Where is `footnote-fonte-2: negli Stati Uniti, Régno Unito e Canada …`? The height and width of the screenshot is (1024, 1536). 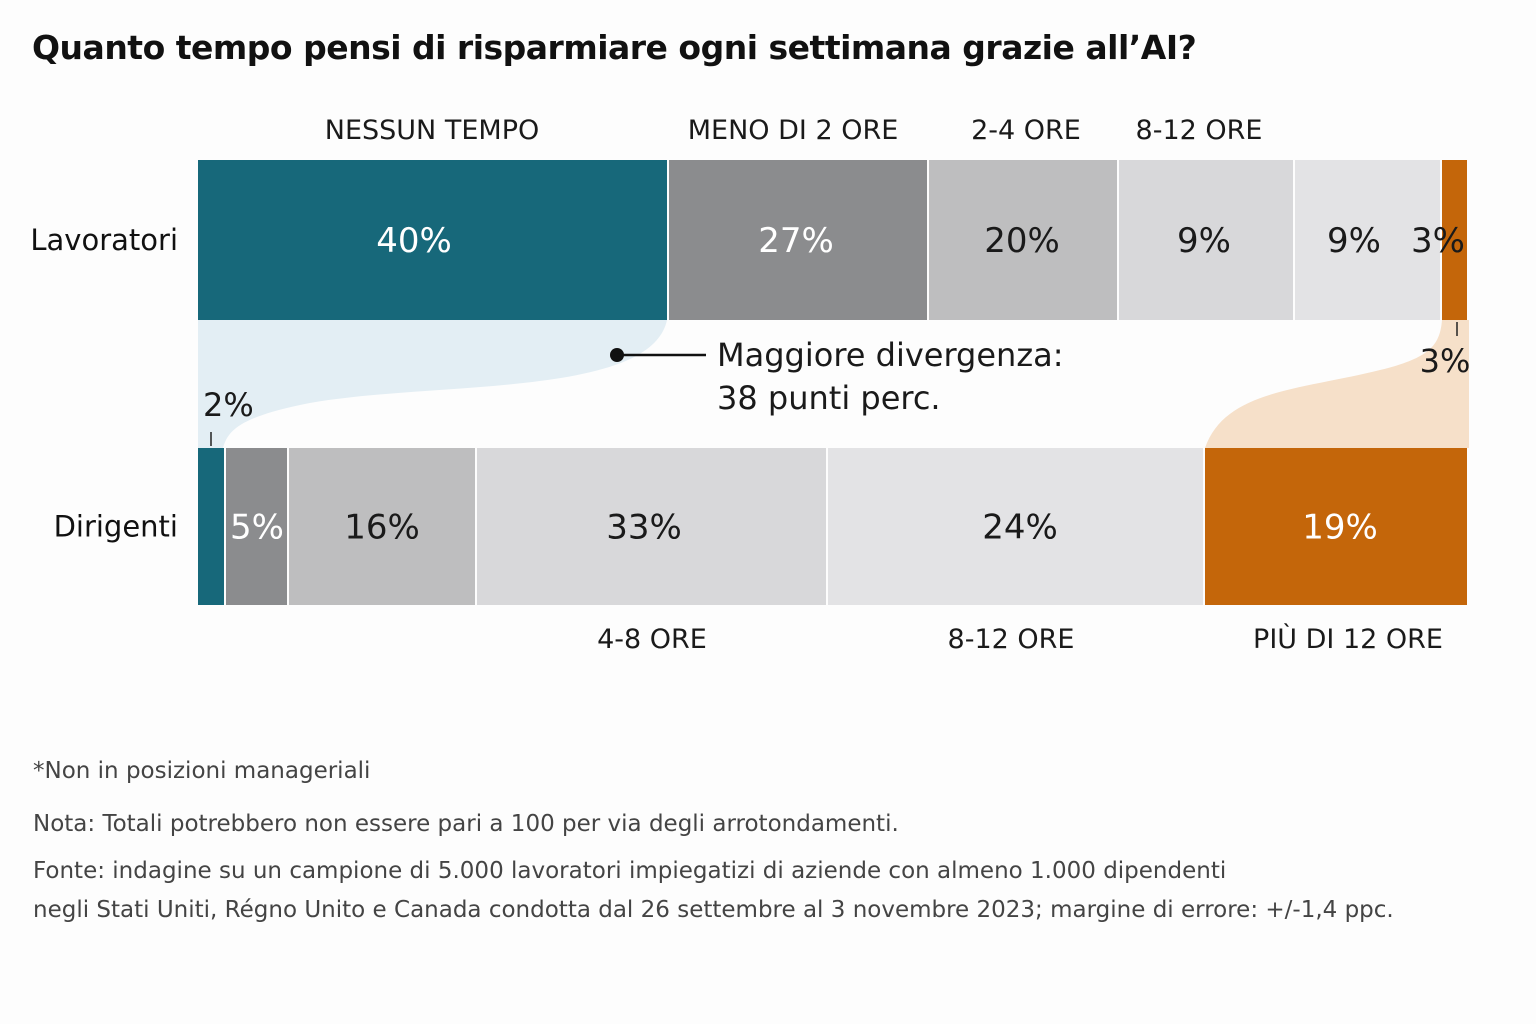
footnote-fonte-2: negli Stati Uniti, Régno Unito e Canada … is located at coordinates (713, 910).